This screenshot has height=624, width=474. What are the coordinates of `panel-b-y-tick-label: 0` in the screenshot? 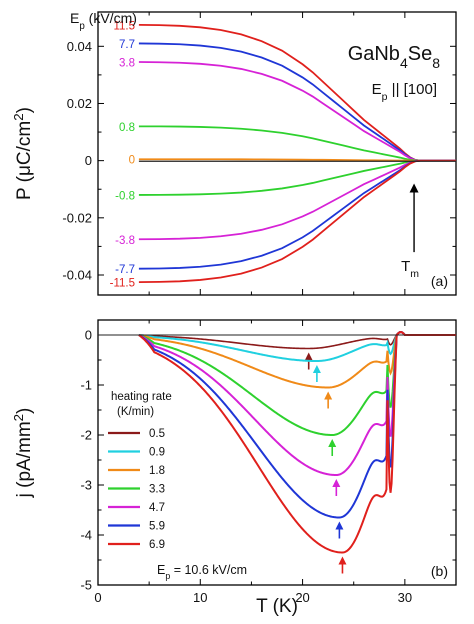 It's located at (88, 335).